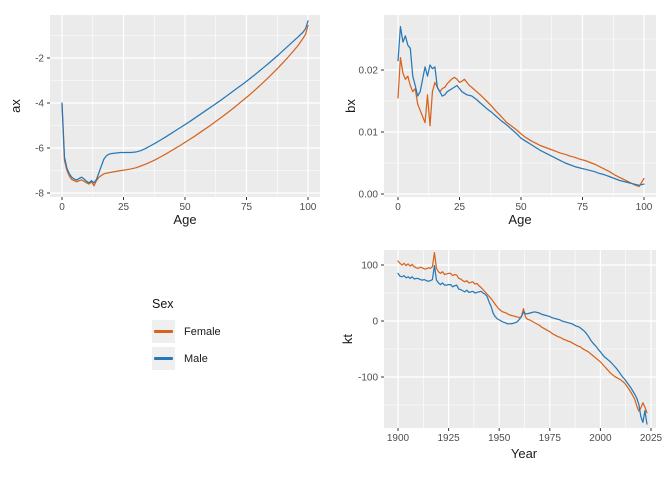  Describe the element at coordinates (651, 438) in the screenshot. I see `kt-x-tick-label: 2025` at that location.